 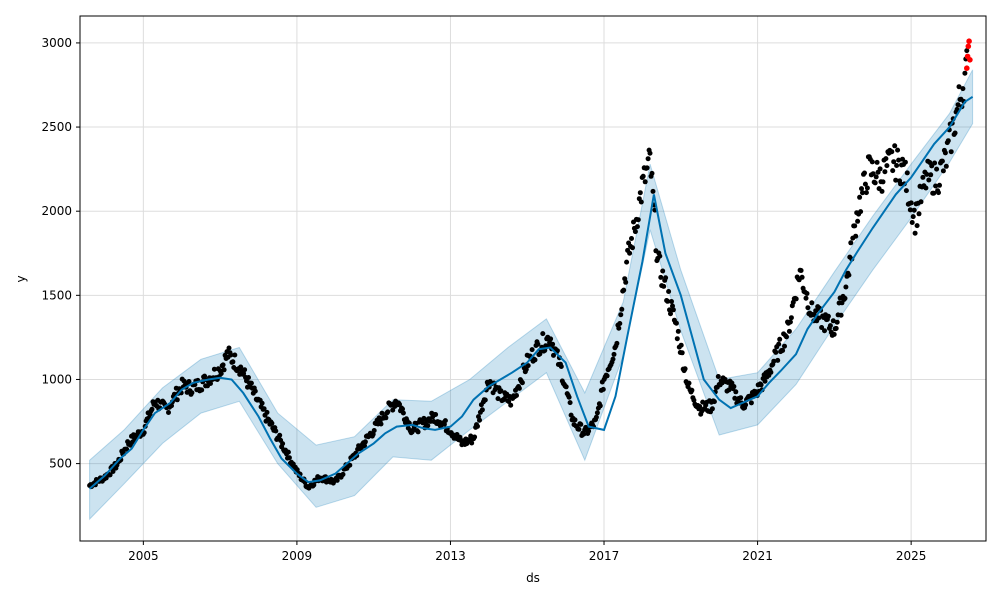 I want to click on x-axis-ticks: 2005 2009 2013 2017 2021 2025, so click(x=527, y=552).